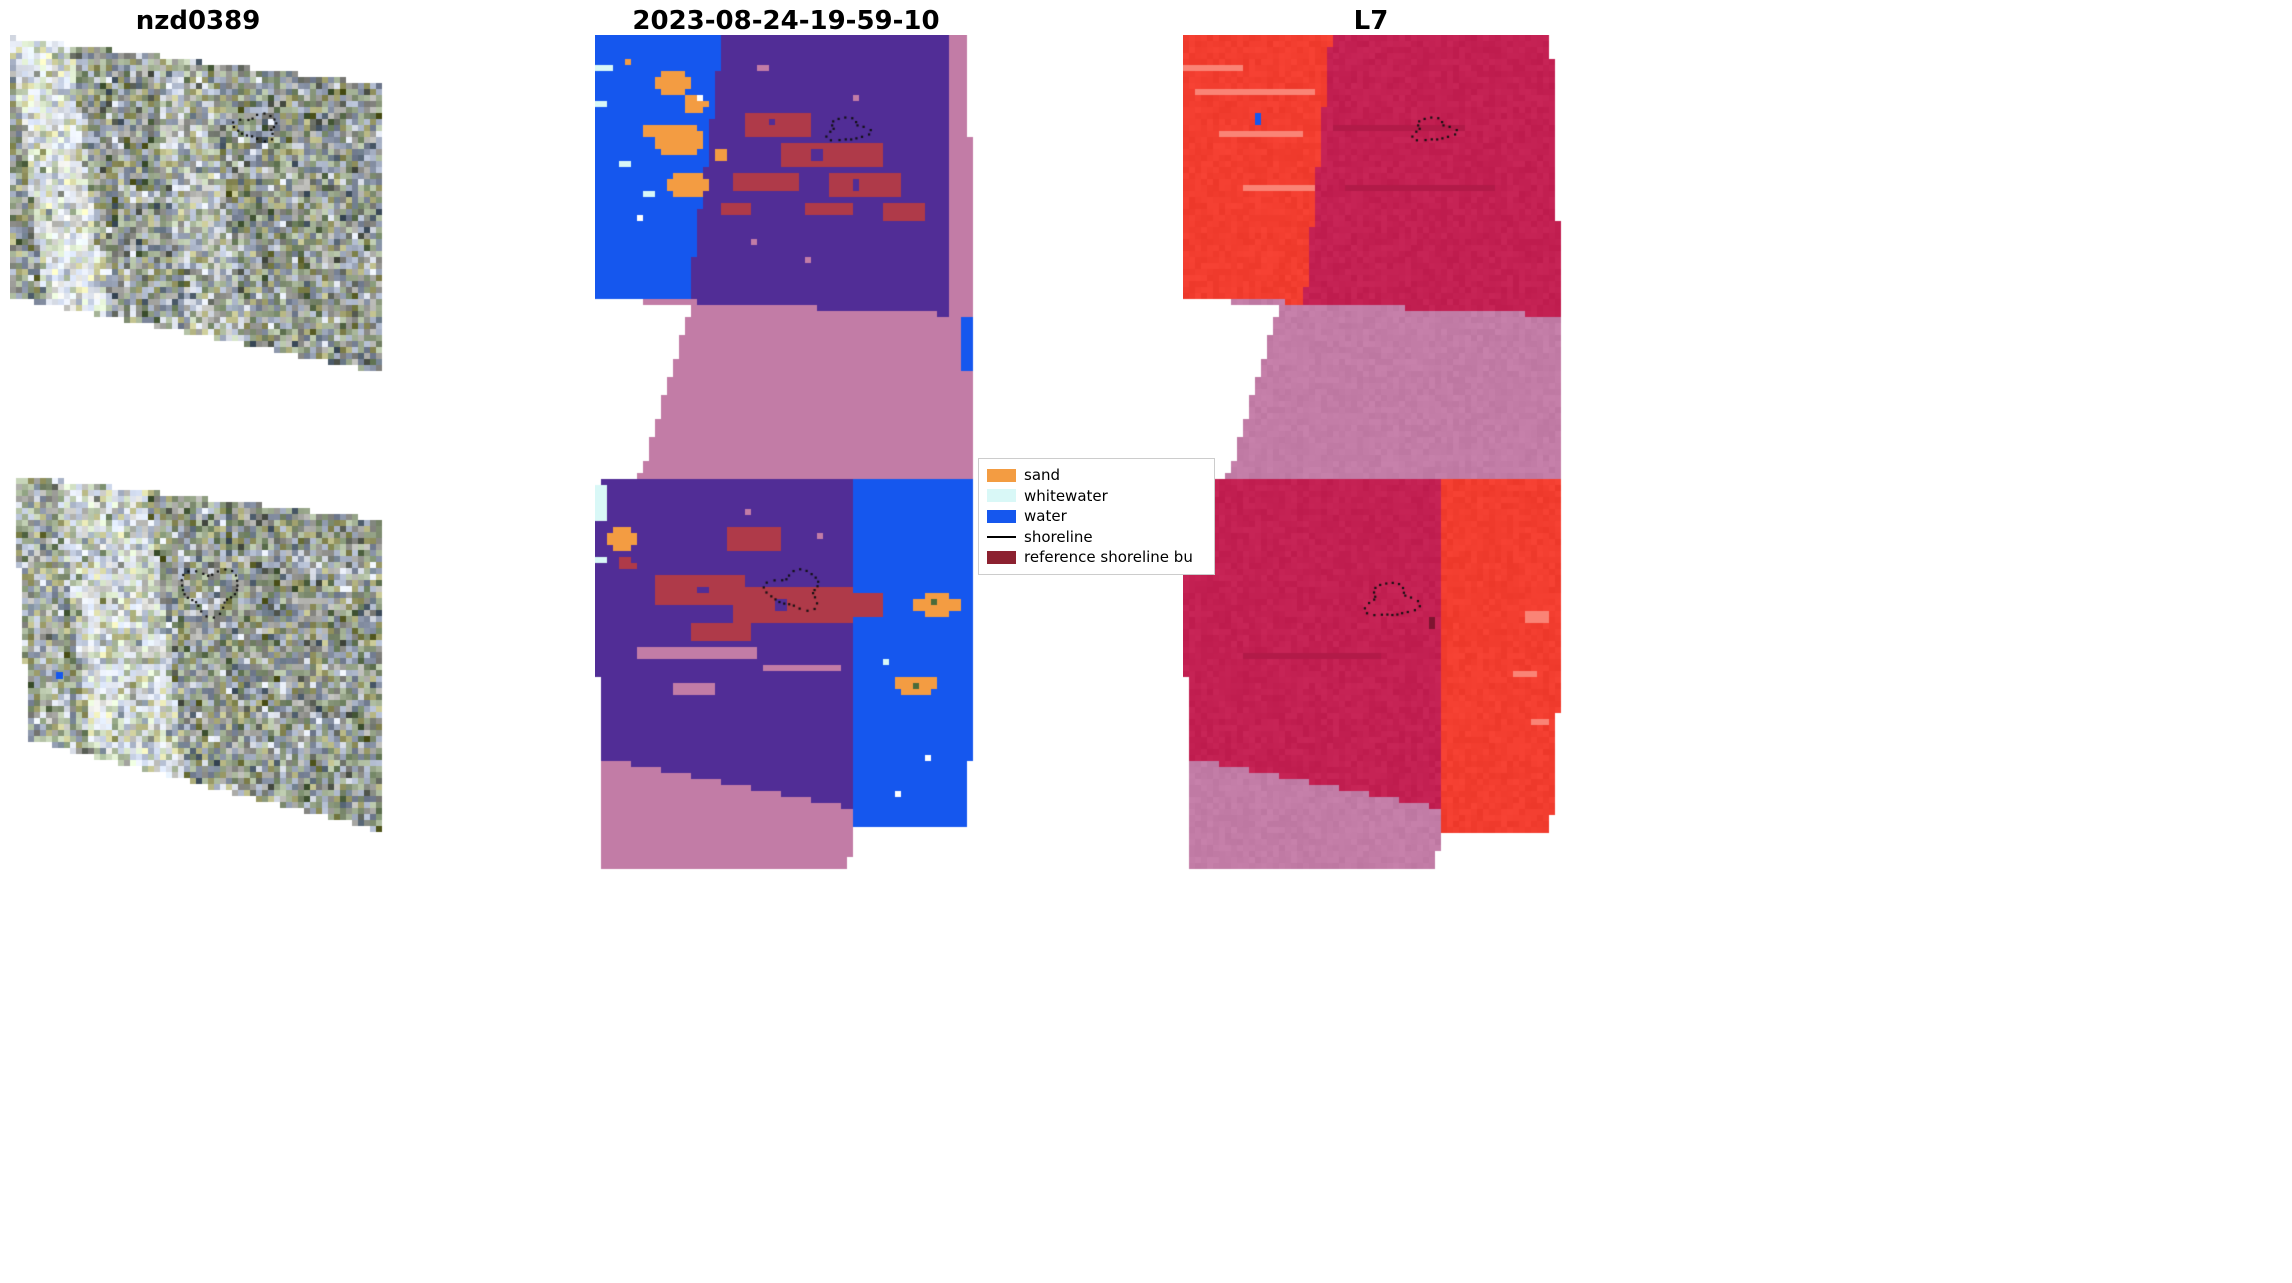  Describe the element at coordinates (1001, 496) in the screenshot. I see `whitewater-swatch` at that location.